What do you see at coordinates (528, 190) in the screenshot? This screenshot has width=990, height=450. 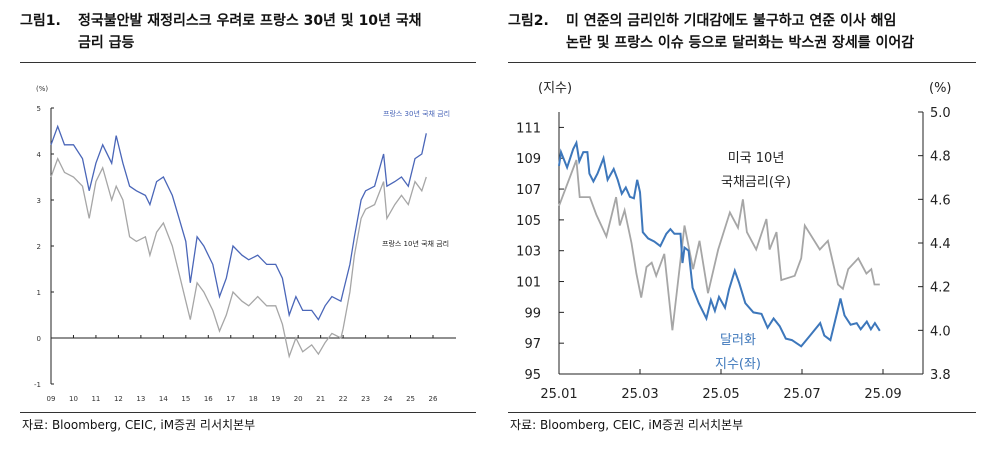 I see `left-y-tick-label: 107` at bounding box center [528, 190].